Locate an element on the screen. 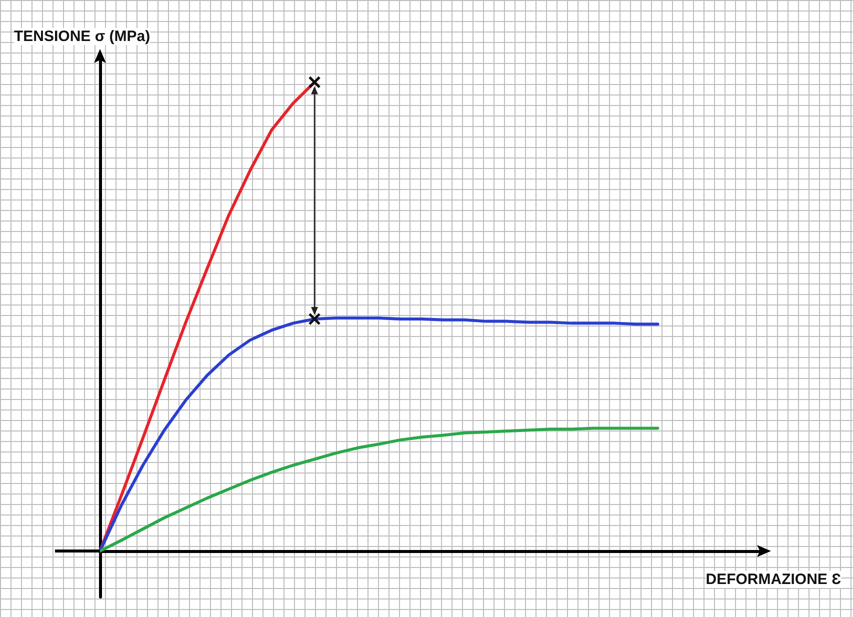 This screenshot has width=853, height=617. y-axis-title: TENSIONE σ (MPa) is located at coordinates (82, 36).